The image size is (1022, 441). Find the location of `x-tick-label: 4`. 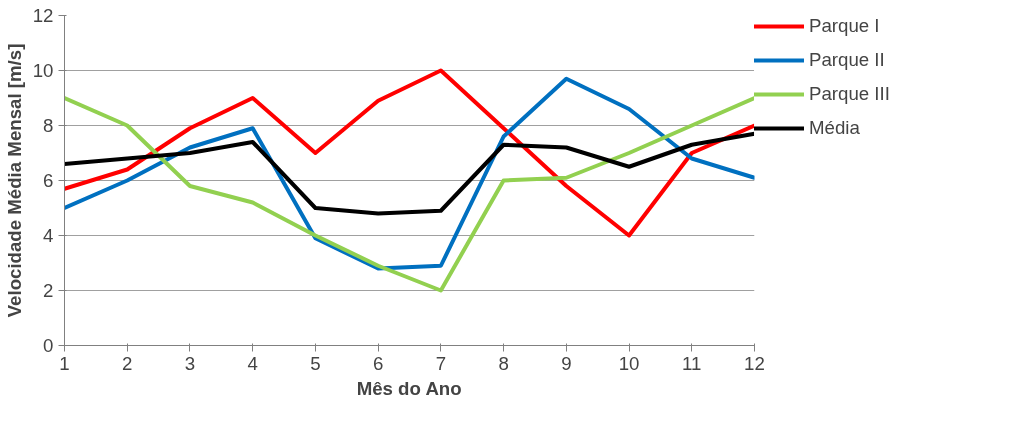

x-tick-label: 4 is located at coordinates (252, 363).